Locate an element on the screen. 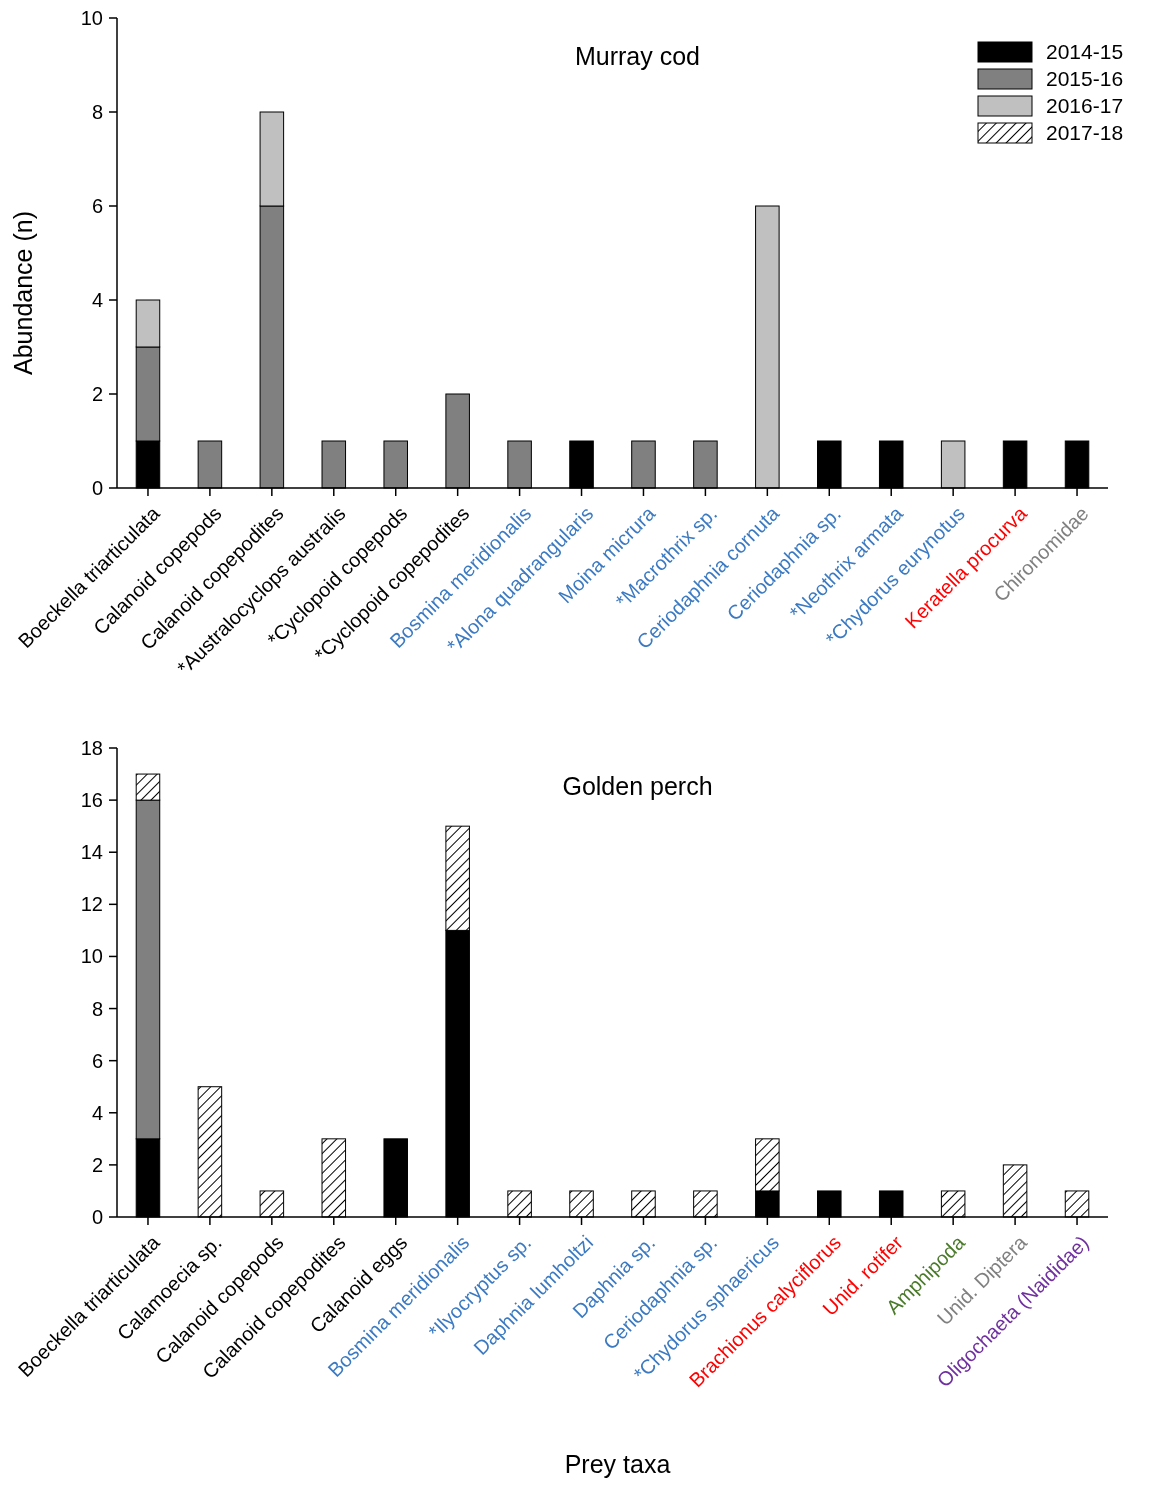 The image size is (1150, 1490). y-axis-title: Abundance (n) is located at coordinates (23, 293).